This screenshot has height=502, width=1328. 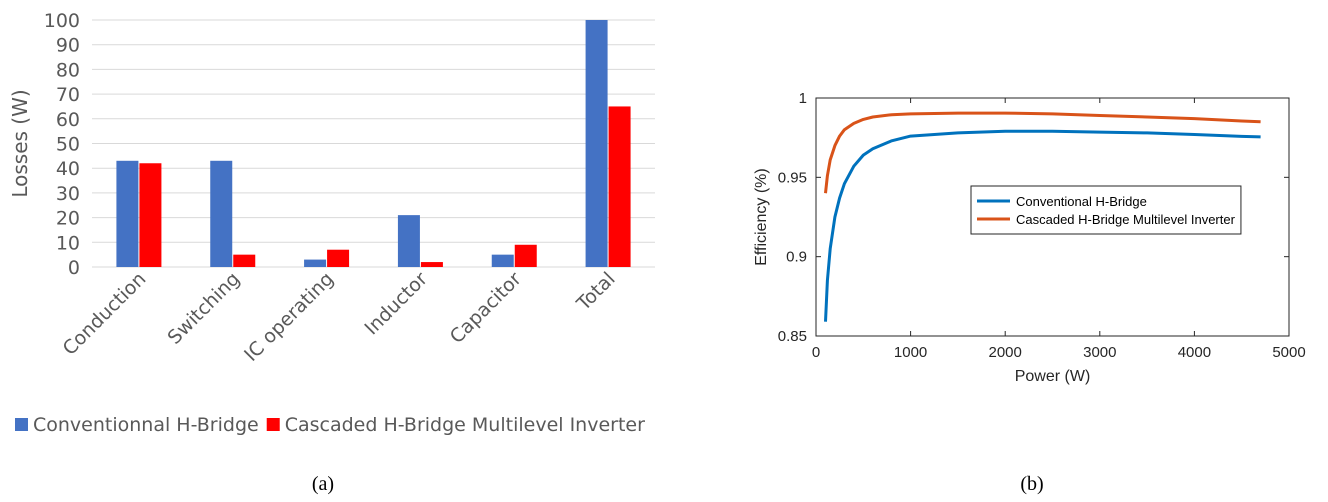 I want to click on y-tick-label: 50, so click(x=68, y=145).